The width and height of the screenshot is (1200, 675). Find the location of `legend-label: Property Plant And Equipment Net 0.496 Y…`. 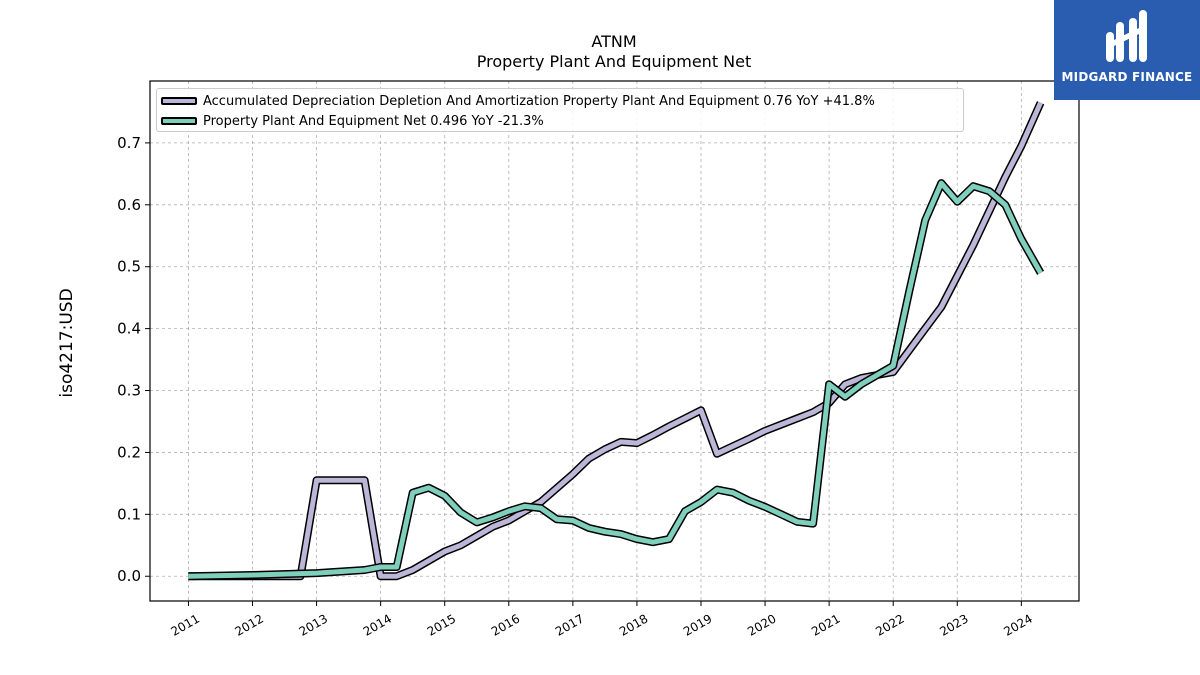

legend-label: Property Plant And Equipment Net 0.496 Y… is located at coordinates (373, 121).